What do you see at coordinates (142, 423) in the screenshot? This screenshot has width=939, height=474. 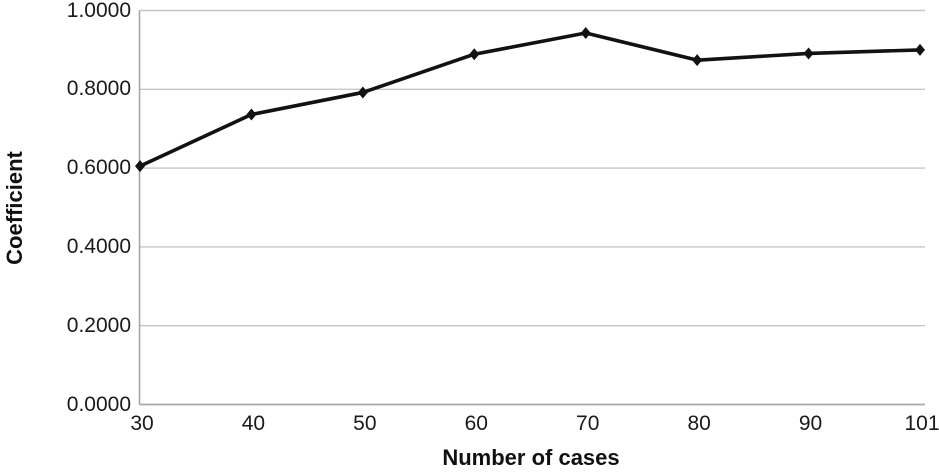 I see `x-tick-label: 30` at bounding box center [142, 423].